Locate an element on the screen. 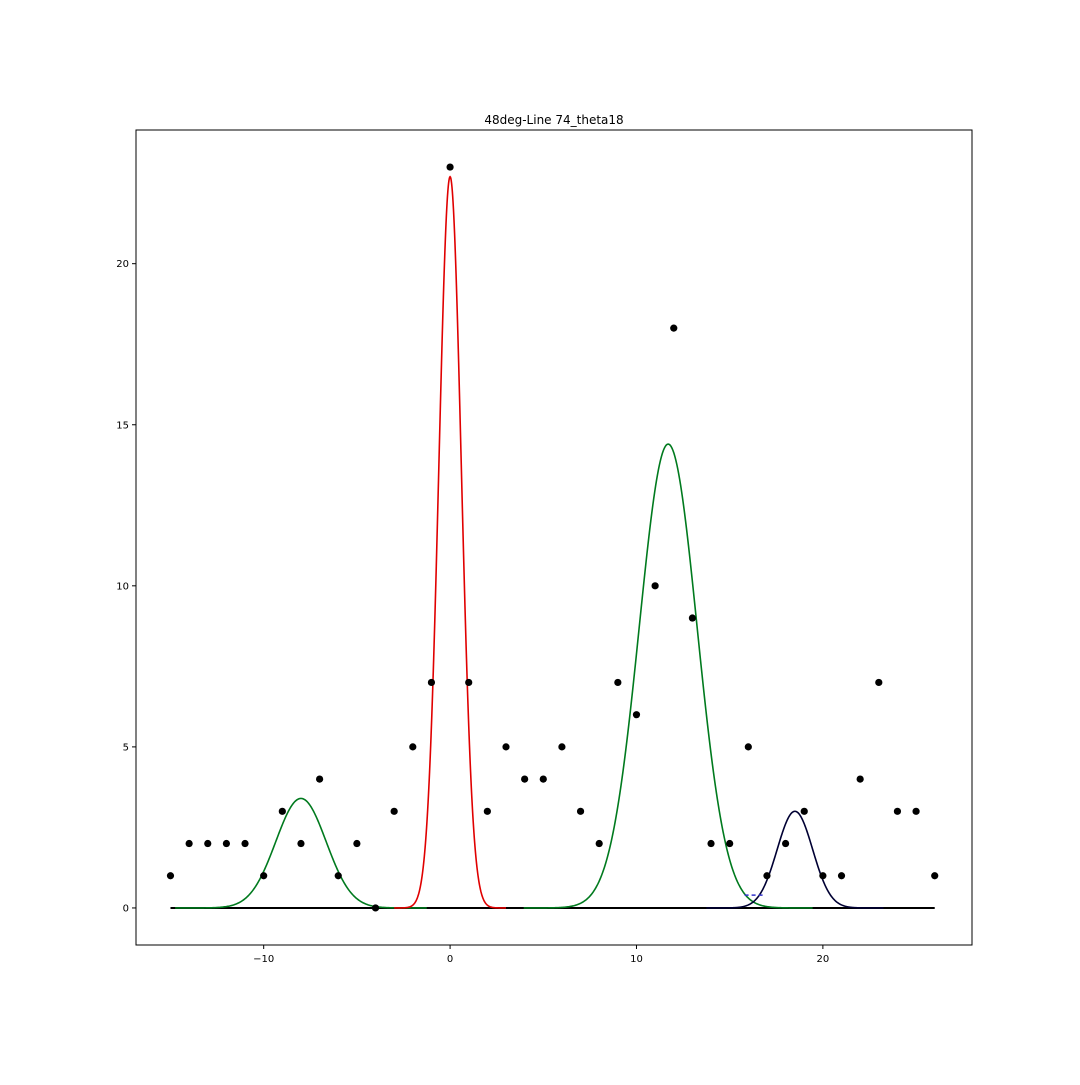 This screenshot has width=1080, height=1085. y-tick-label: 0 is located at coordinates (126, 908).